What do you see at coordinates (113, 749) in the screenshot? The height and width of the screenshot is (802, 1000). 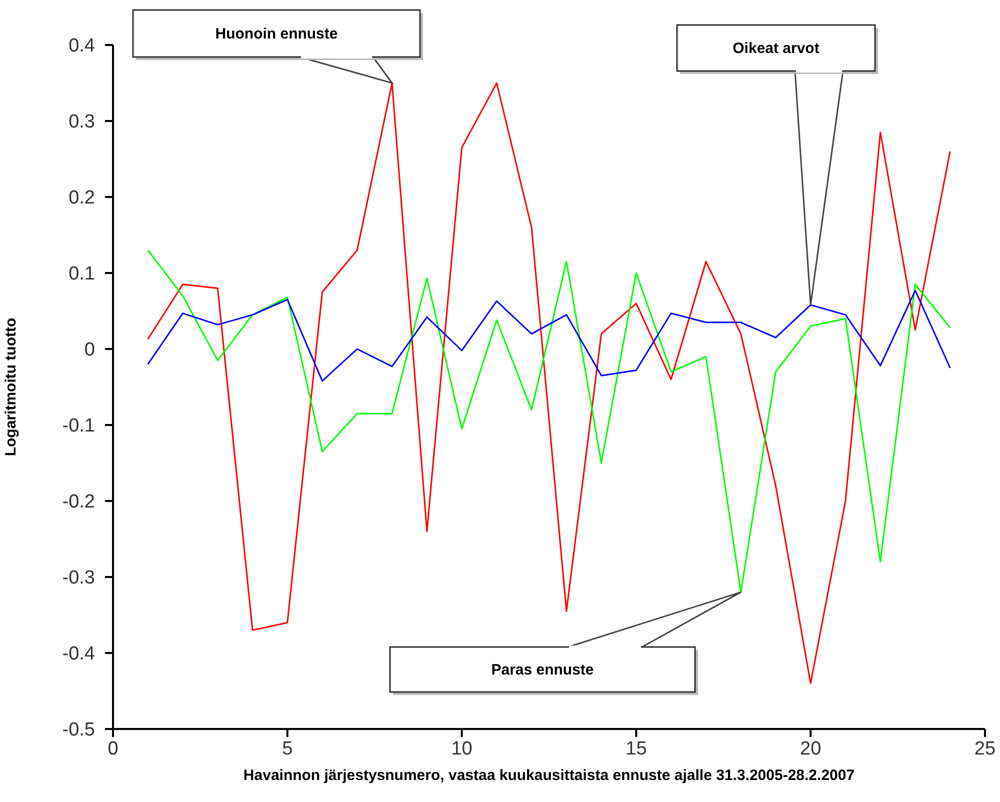 I see `x-tick-label: 0` at bounding box center [113, 749].